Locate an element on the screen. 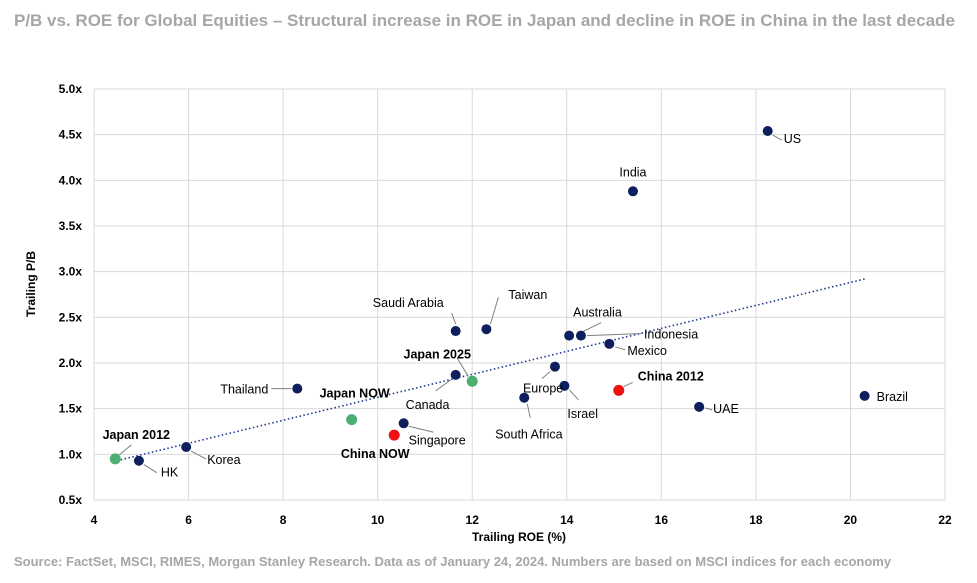  y-tick-label: 3.5x is located at coordinates (71, 226).